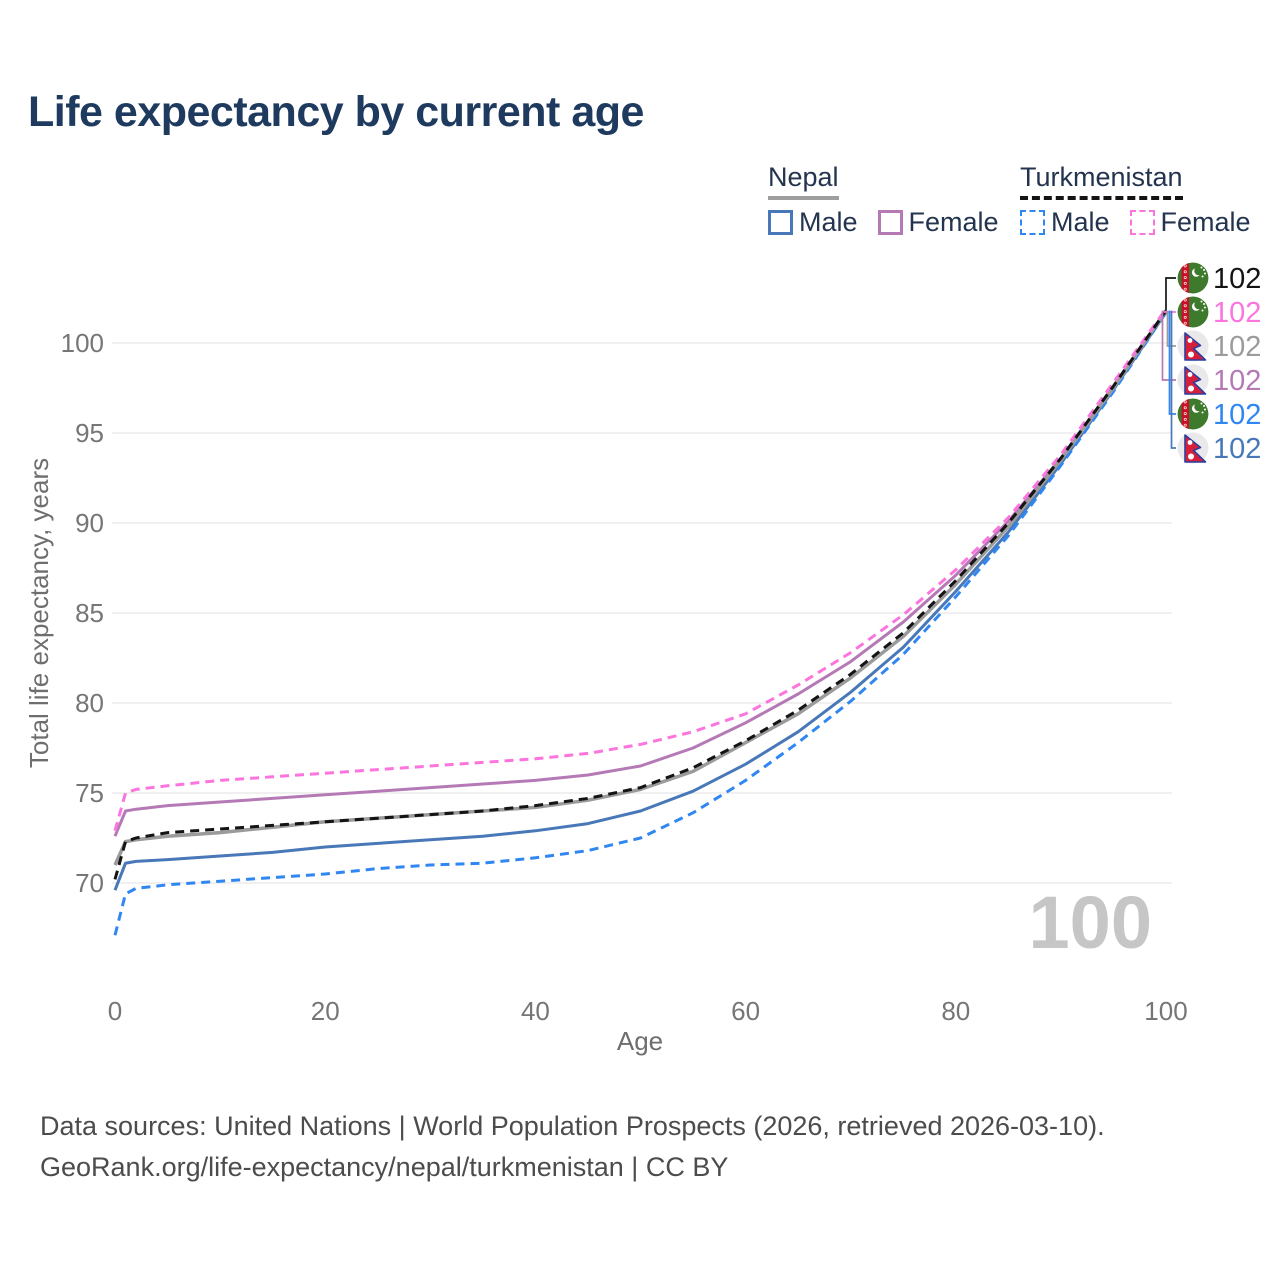 The image size is (1280, 1280). I want to click on legend-swatch-turkmenistan-male, so click(1032, 222).